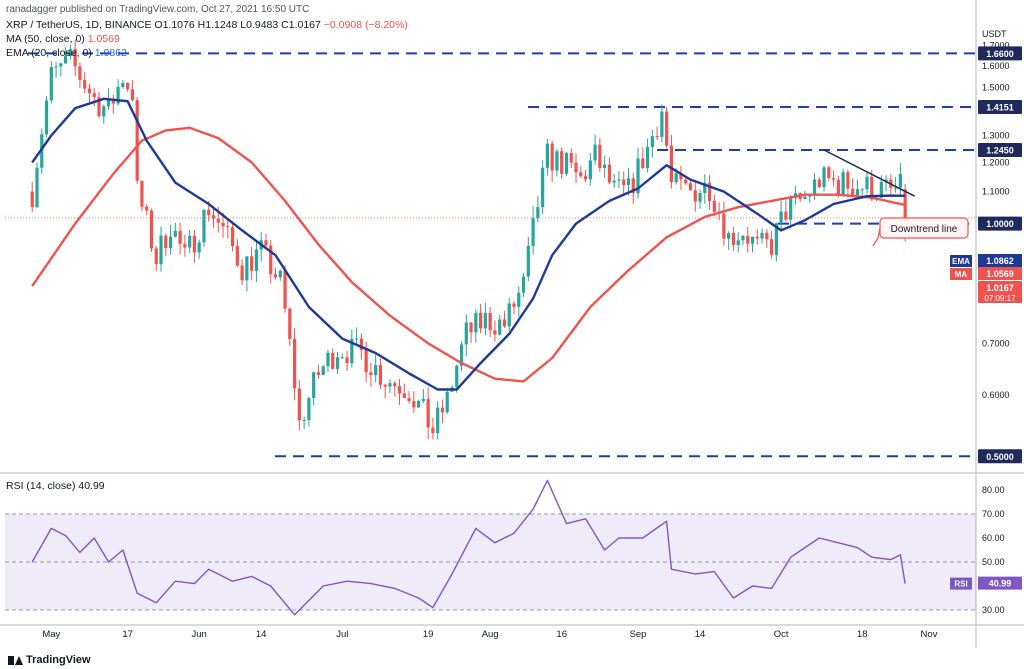  Describe the element at coordinates (15, 660) in the screenshot. I see `tradingview-logo-icon` at that location.